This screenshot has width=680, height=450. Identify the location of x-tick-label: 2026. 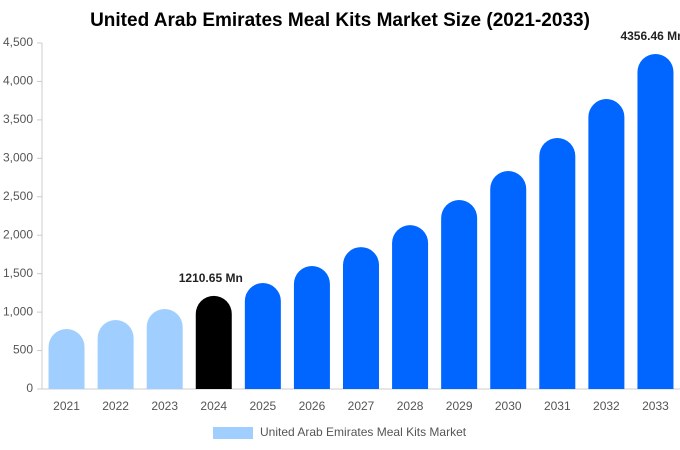
(312, 406).